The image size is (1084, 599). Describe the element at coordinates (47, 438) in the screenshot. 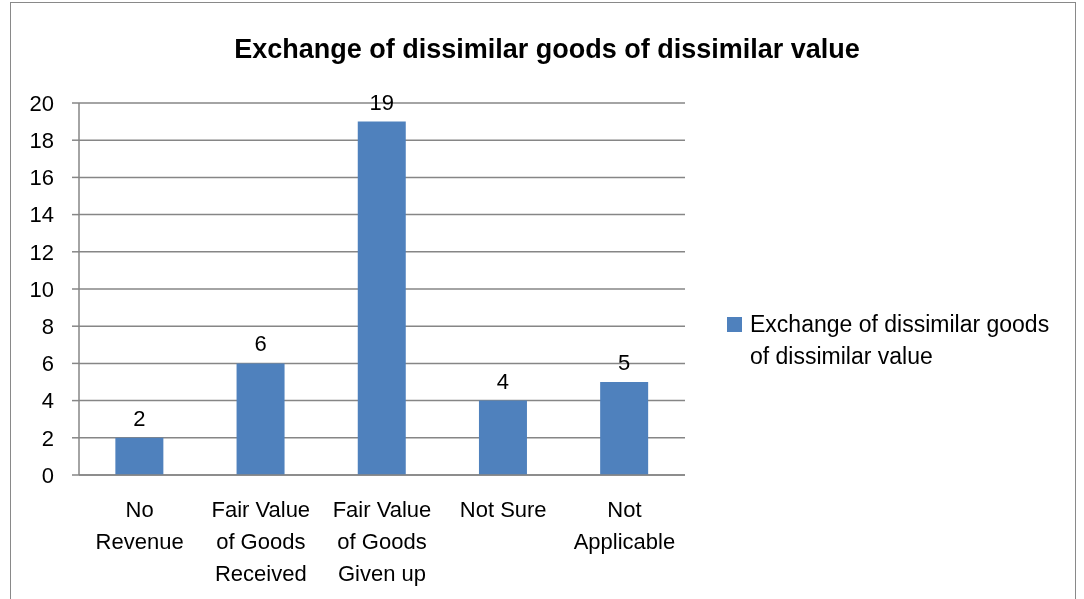

I see `y-tick-label: 2` at that location.